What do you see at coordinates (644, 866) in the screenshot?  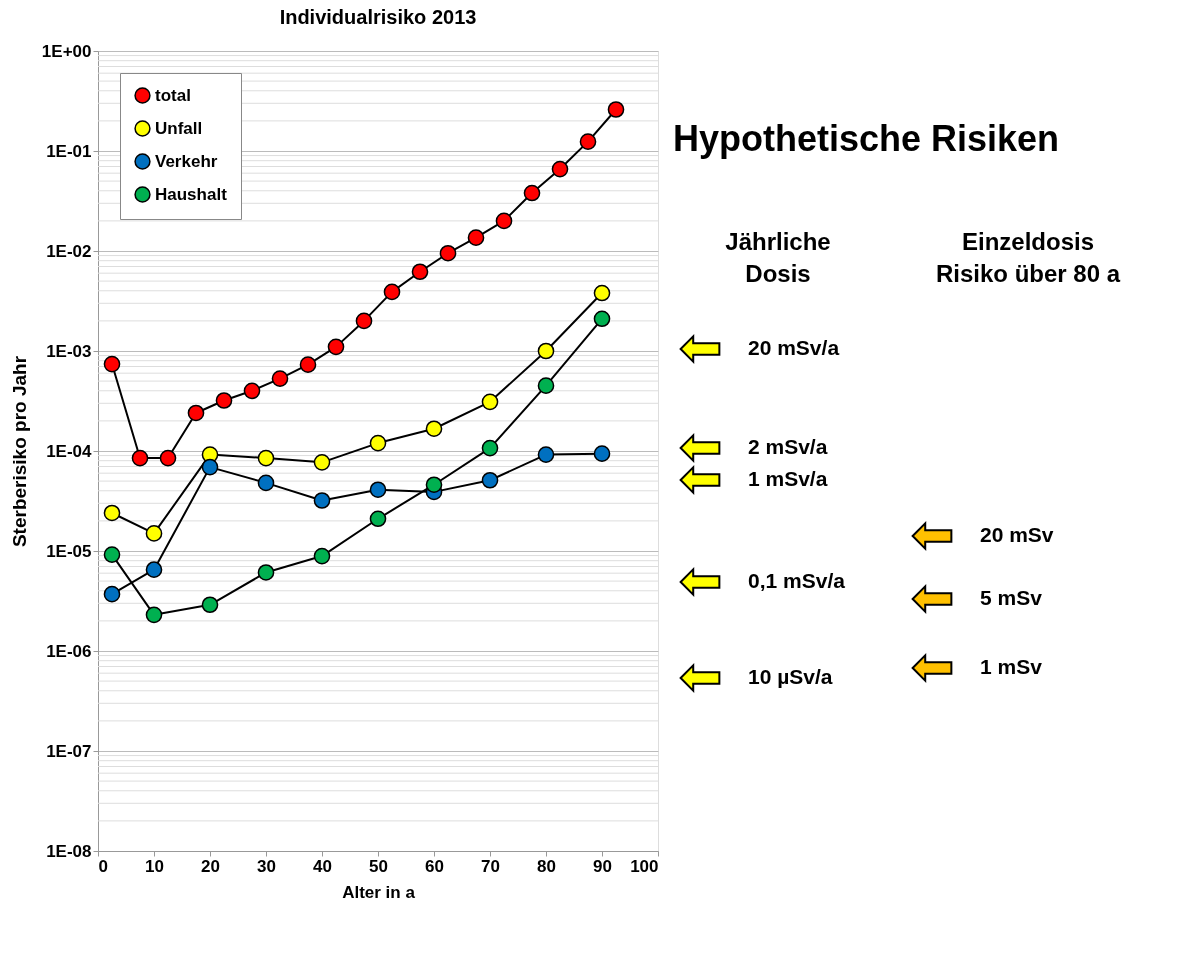 I see `x-tick-label: 100` at bounding box center [644, 866].